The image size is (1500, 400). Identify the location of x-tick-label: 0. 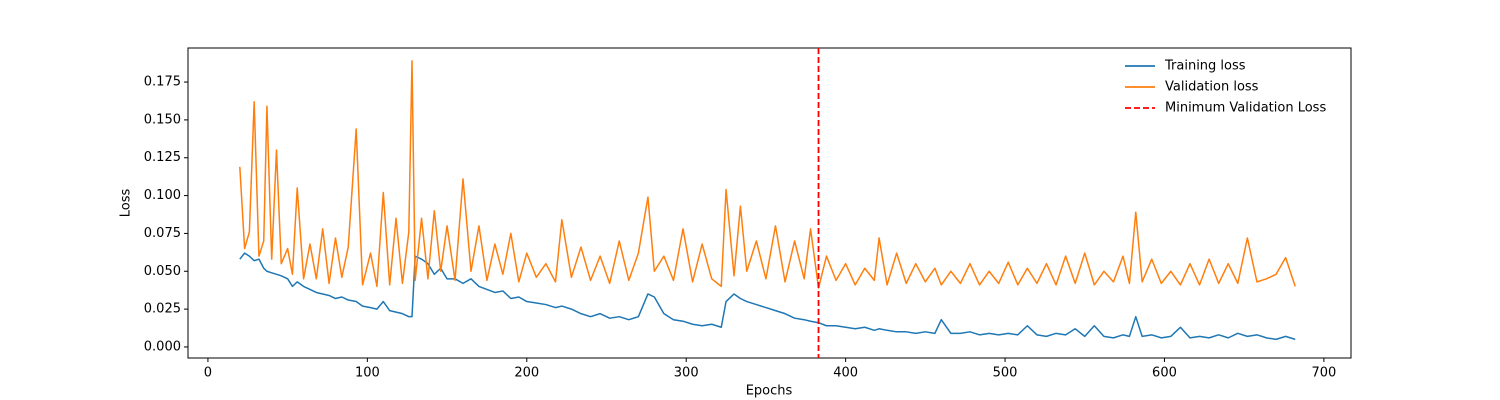
(208, 373).